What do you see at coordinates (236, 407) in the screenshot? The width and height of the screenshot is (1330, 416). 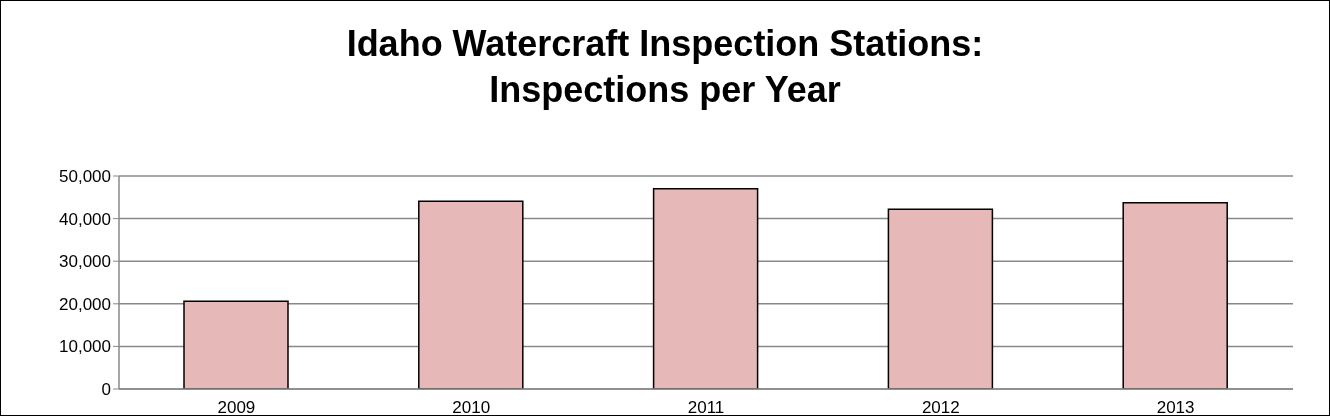 I see `x-tick-label: 2009` at bounding box center [236, 407].